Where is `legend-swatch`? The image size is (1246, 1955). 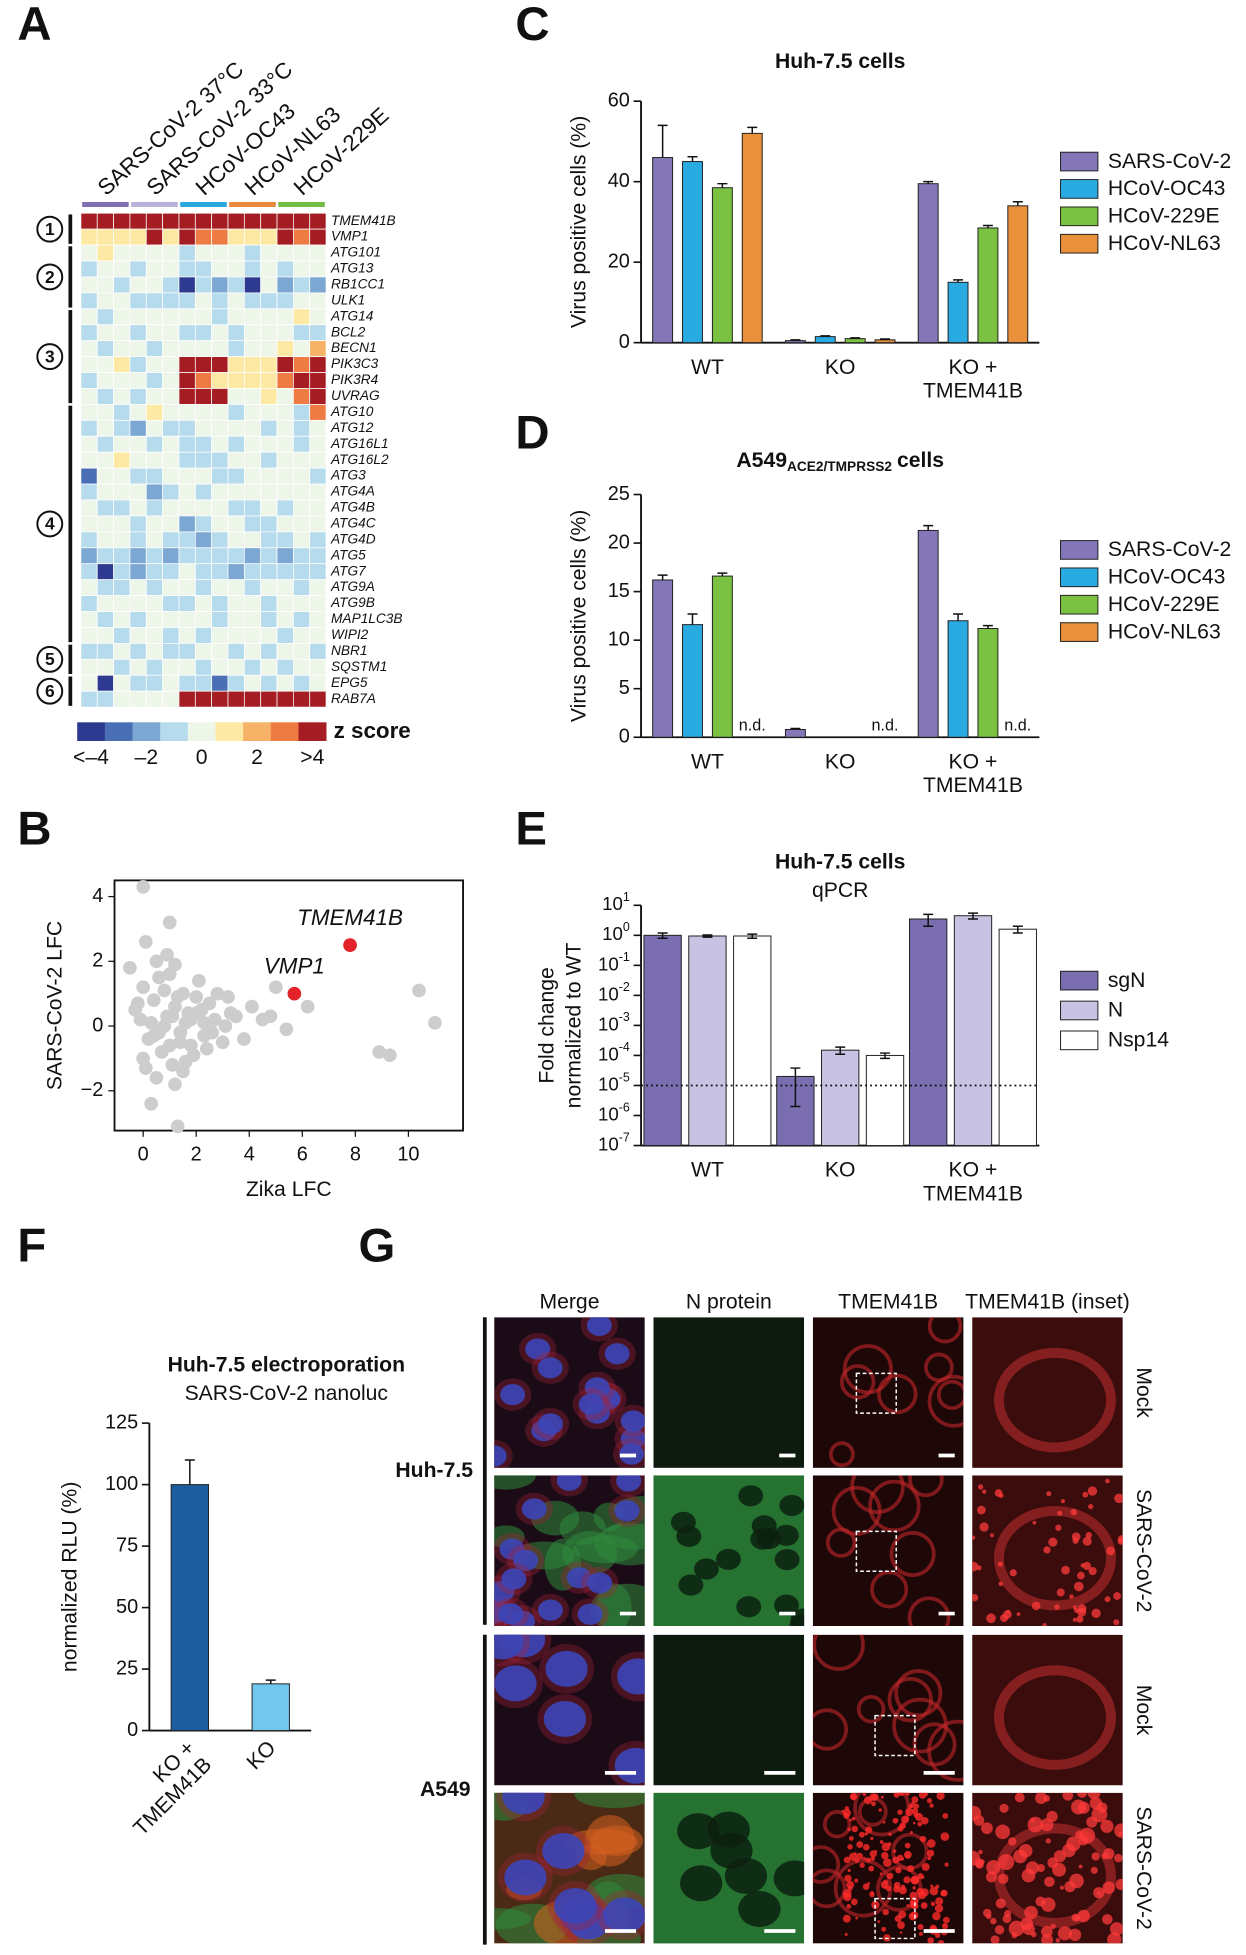
legend-swatch is located at coordinates (1079, 980).